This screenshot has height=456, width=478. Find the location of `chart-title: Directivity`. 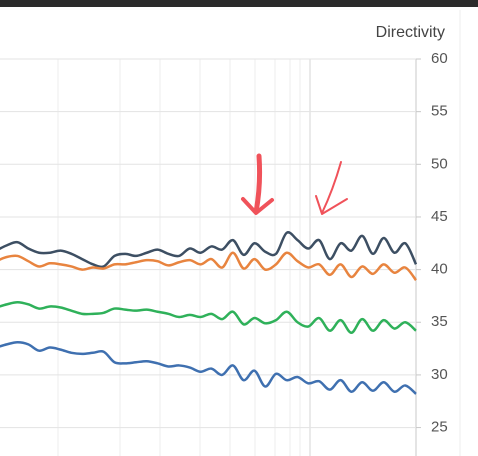

chart-title: Directivity is located at coordinates (410, 32).